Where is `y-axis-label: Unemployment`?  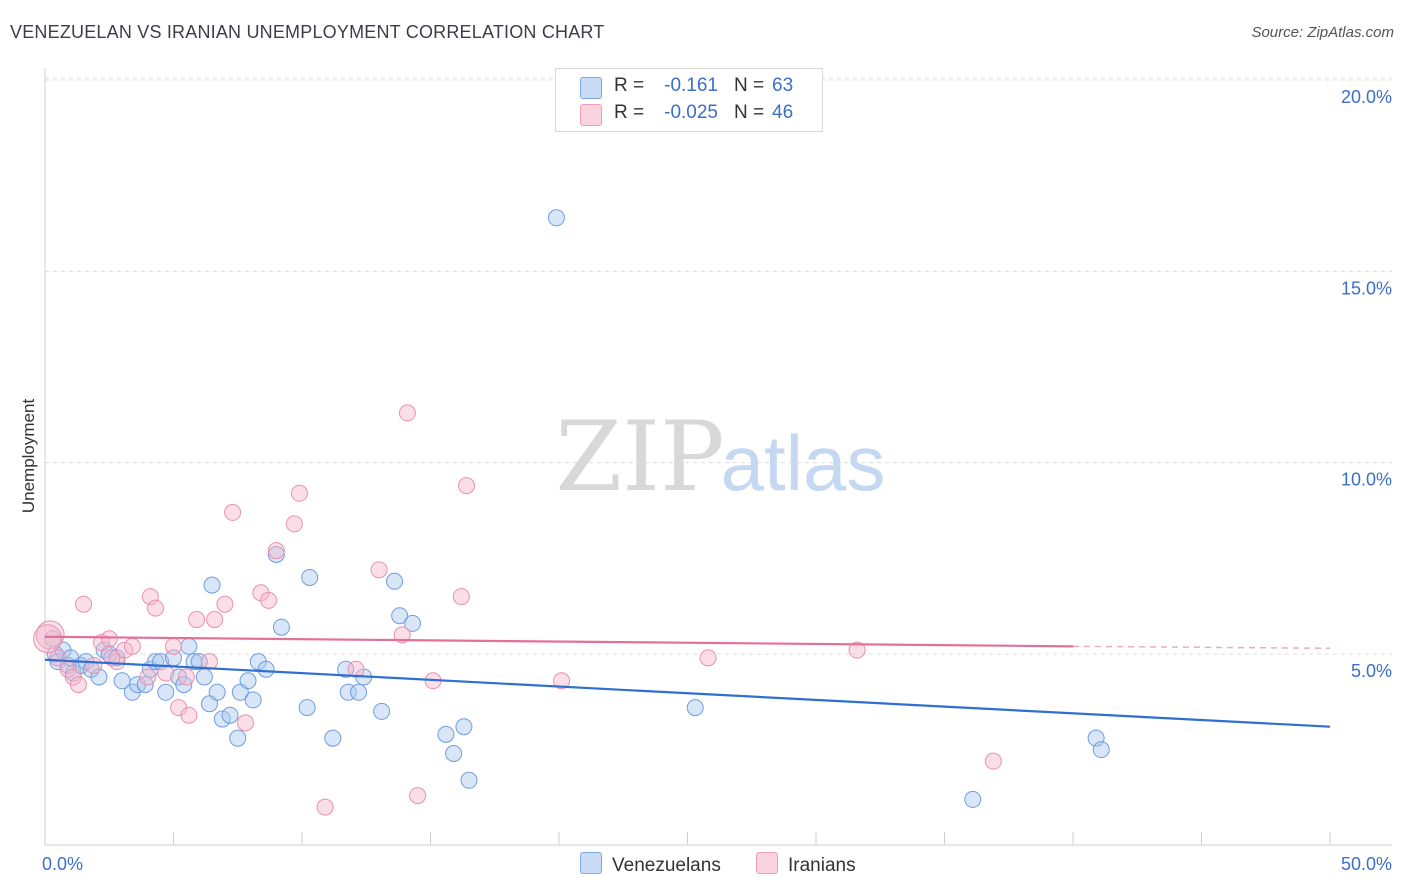 y-axis-label: Unemployment is located at coordinates (28, 456).